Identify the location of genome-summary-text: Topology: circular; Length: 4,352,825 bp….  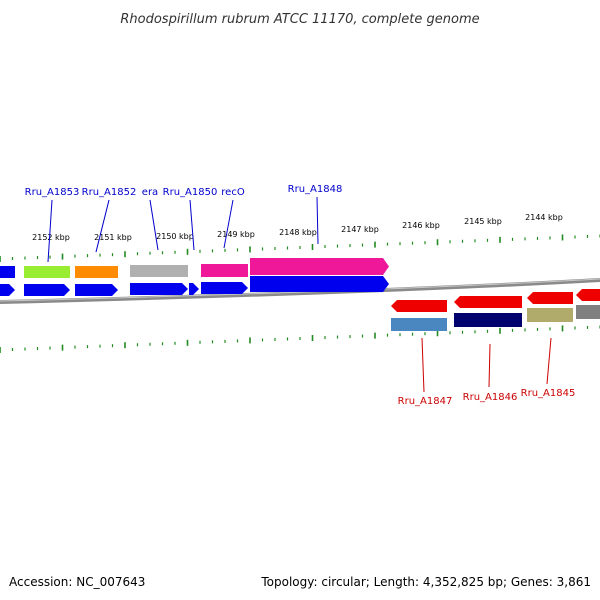
(425, 582).